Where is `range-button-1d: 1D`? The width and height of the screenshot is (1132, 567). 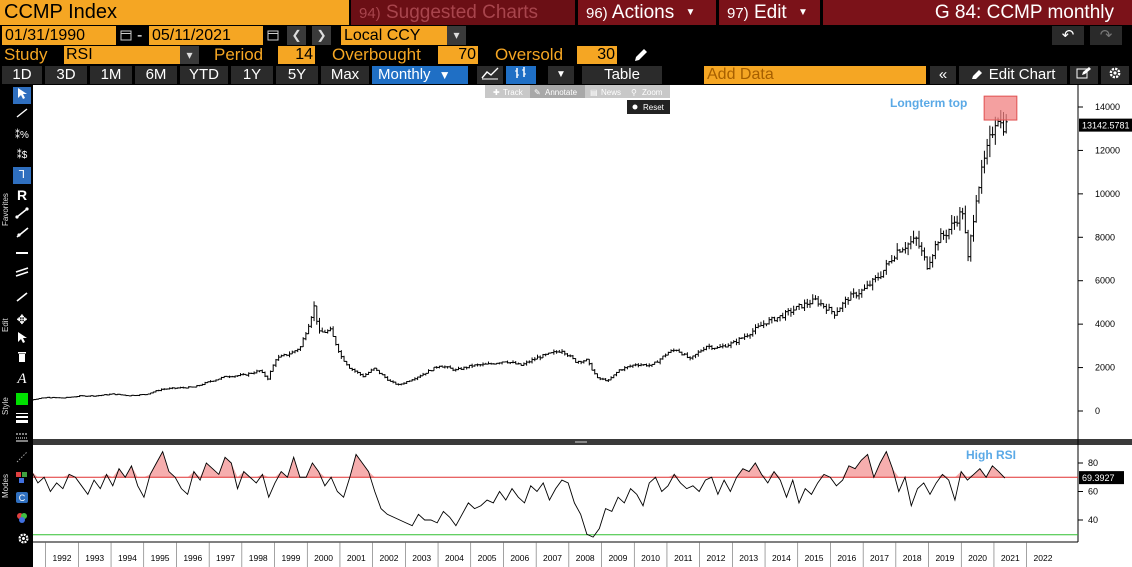
range-button-1d: 1D is located at coordinates (22, 75).